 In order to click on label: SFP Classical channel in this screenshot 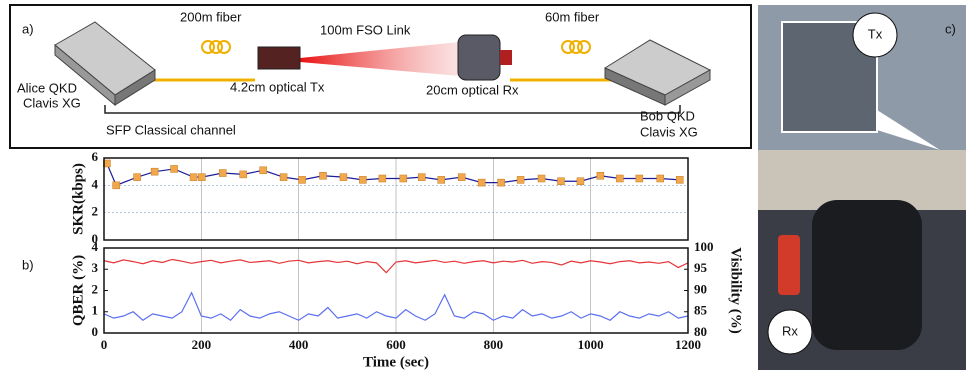, I will do `click(171, 129)`.